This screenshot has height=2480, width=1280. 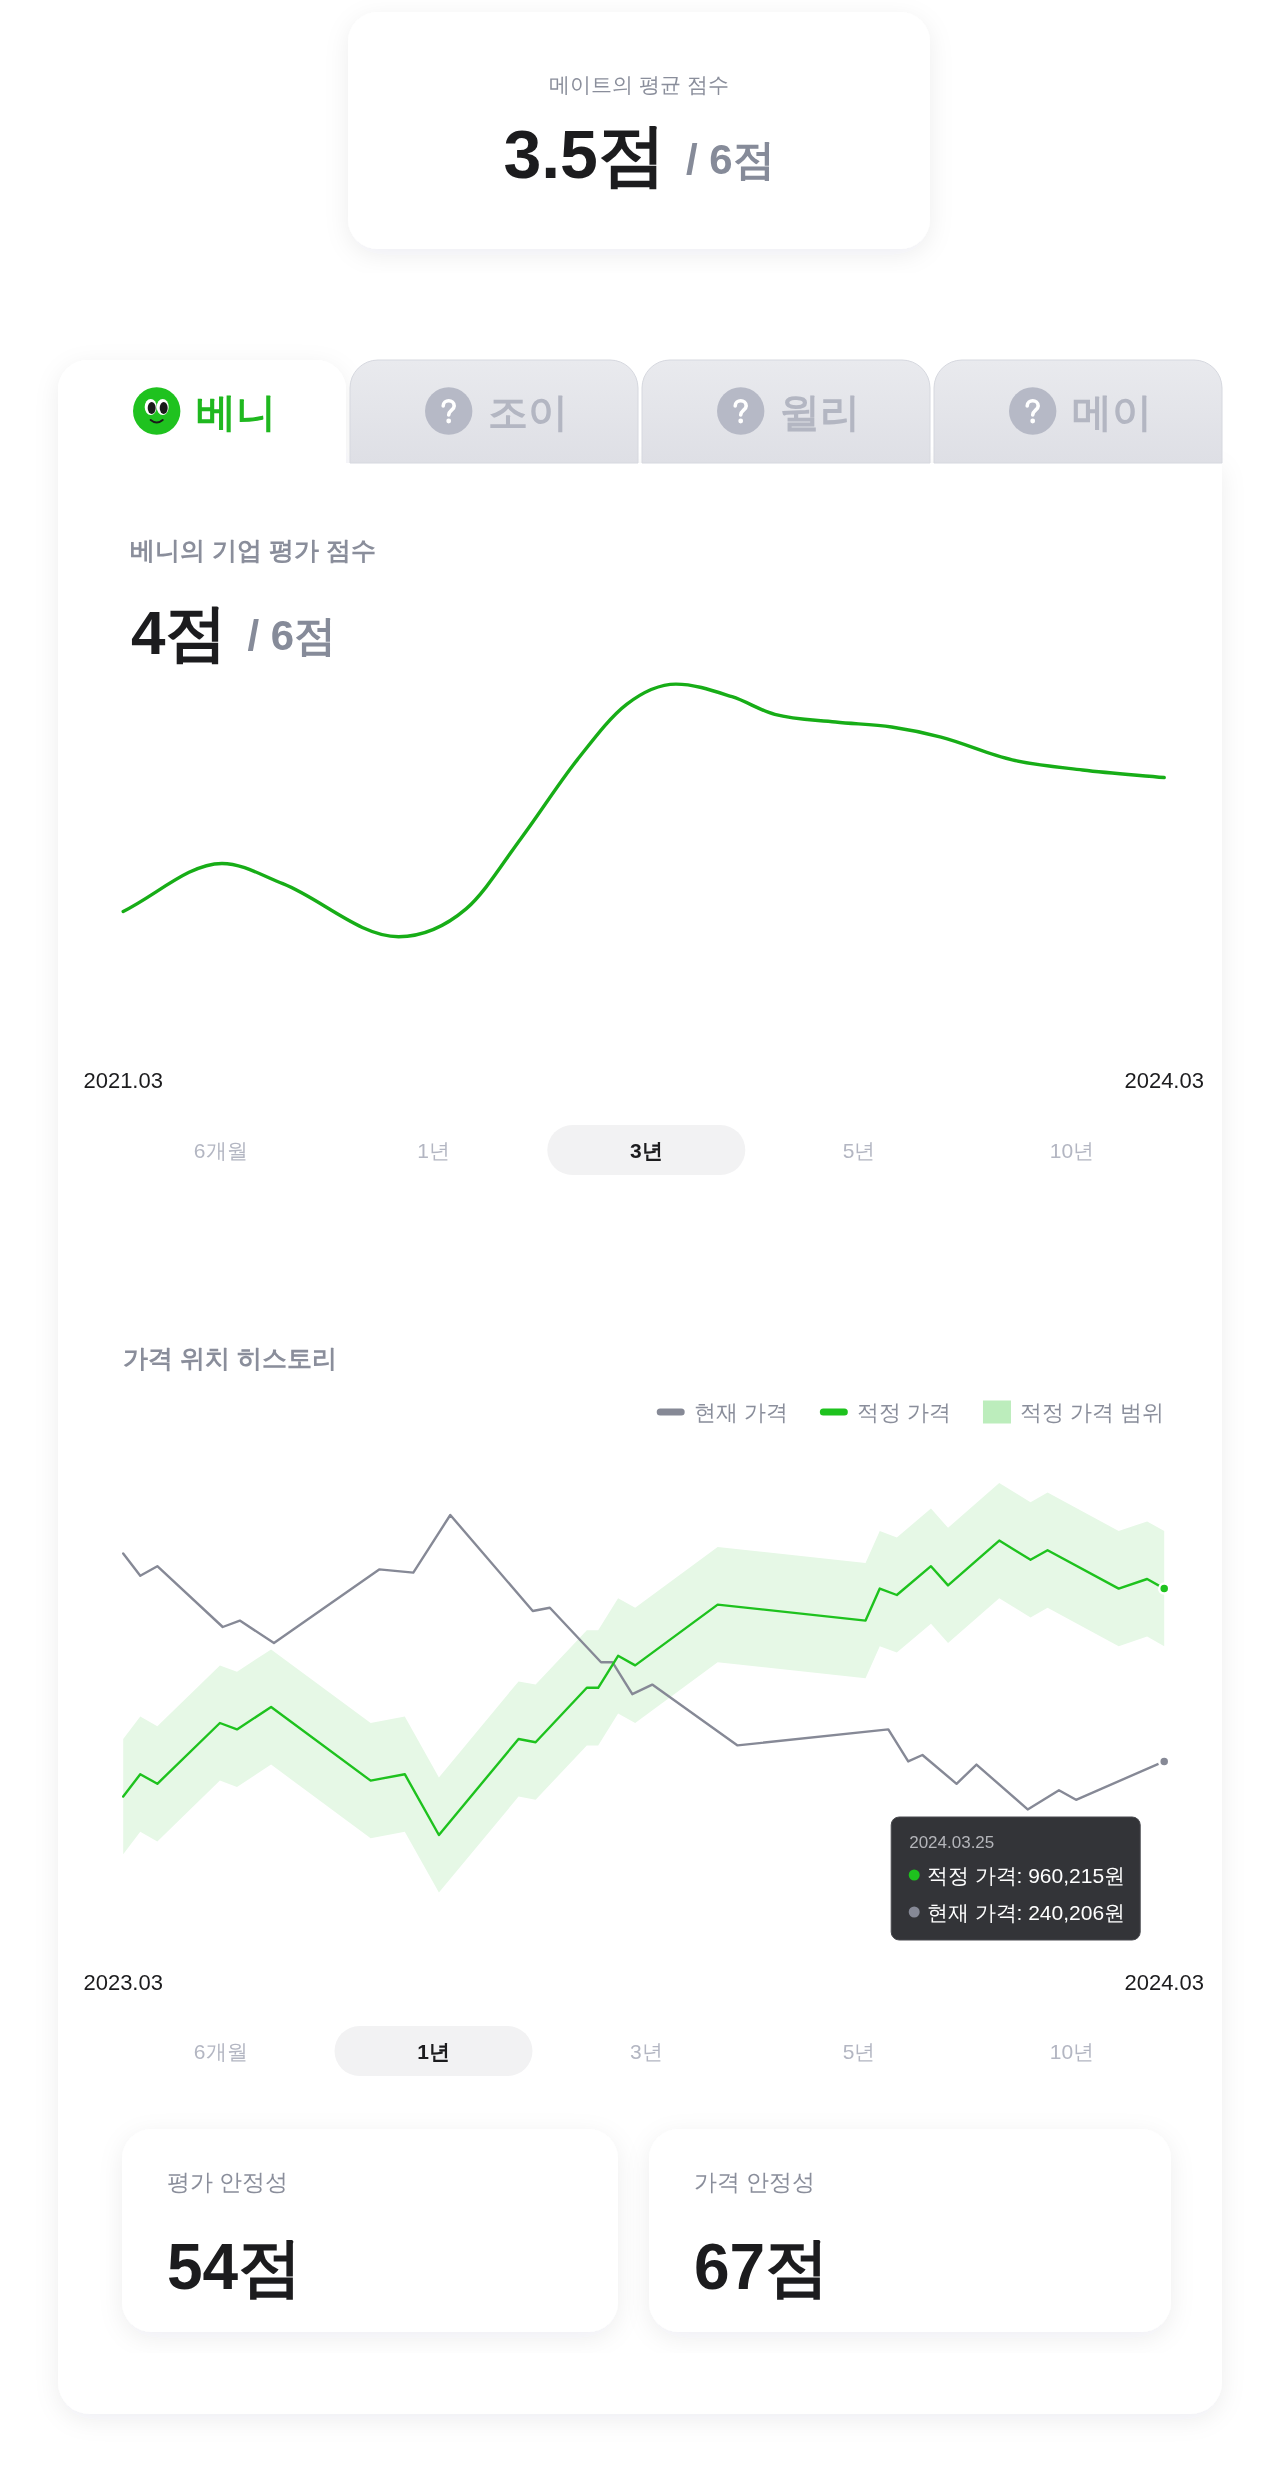 I want to click on annotation: 현재 가격: 240,206원, so click(x=1026, y=1912).